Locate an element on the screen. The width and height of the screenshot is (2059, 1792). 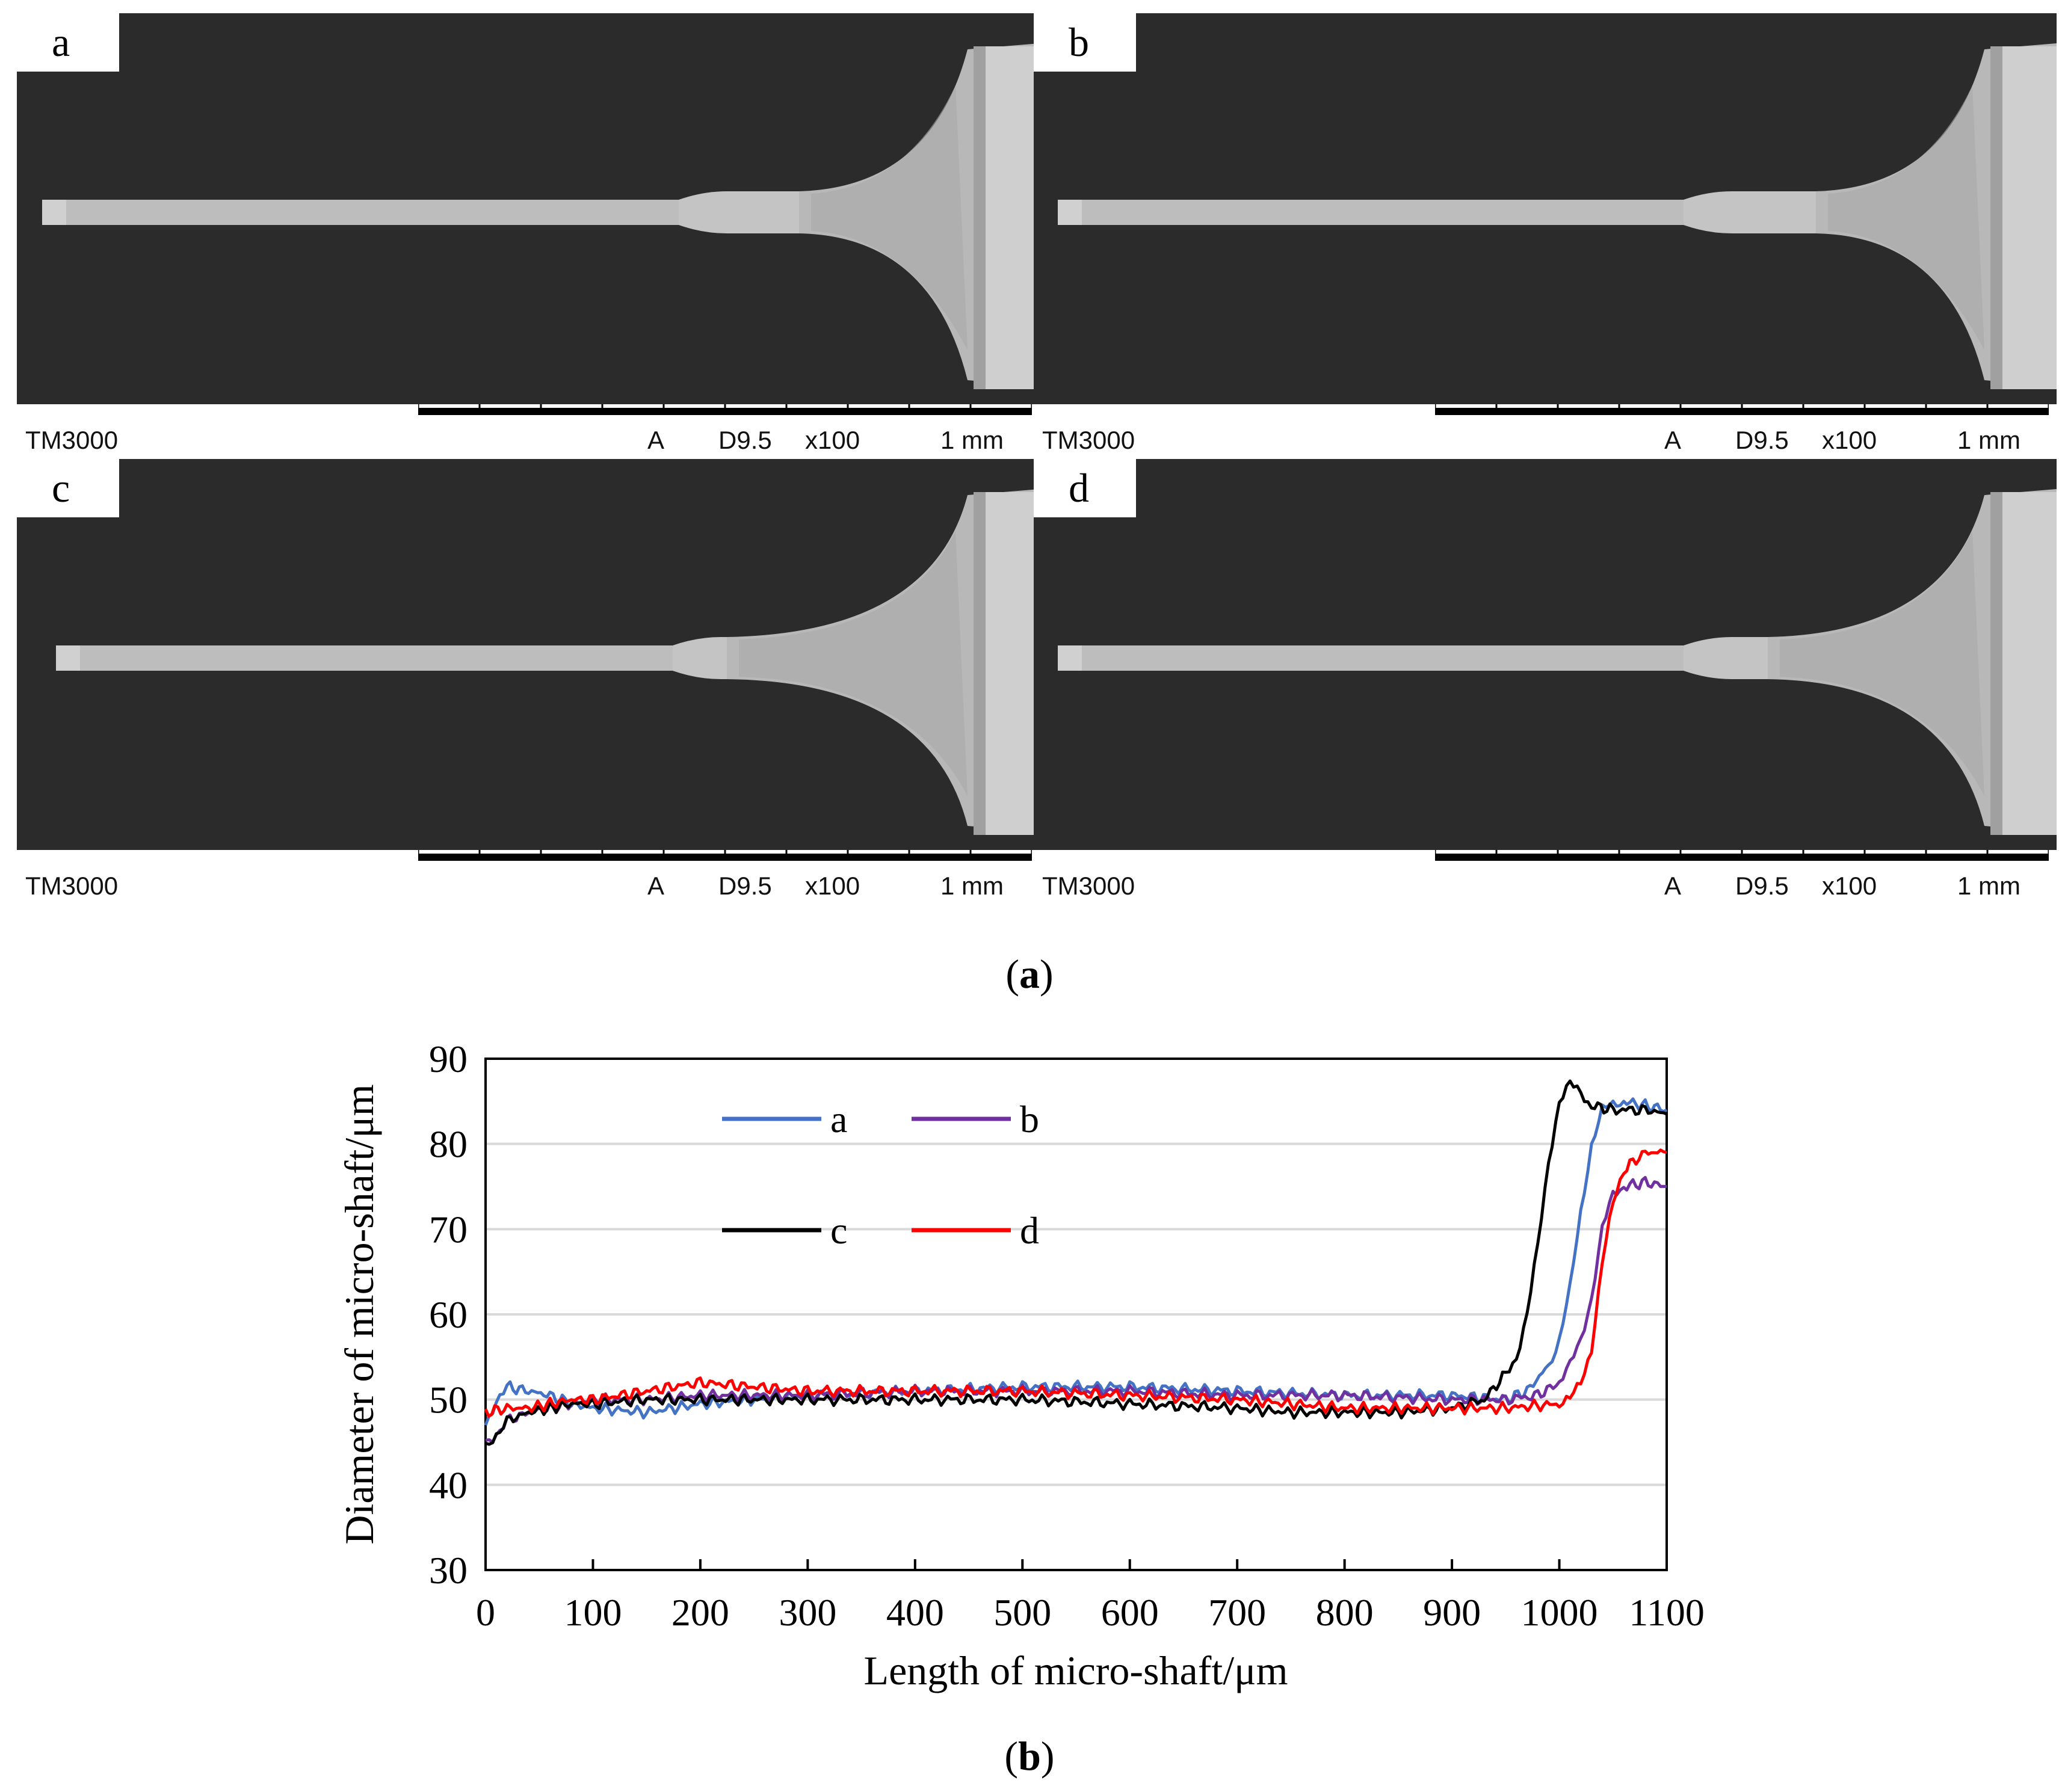
sem-panel-c: c TM3000 A D9.5 x100 1 mm is located at coordinates (528, 682).